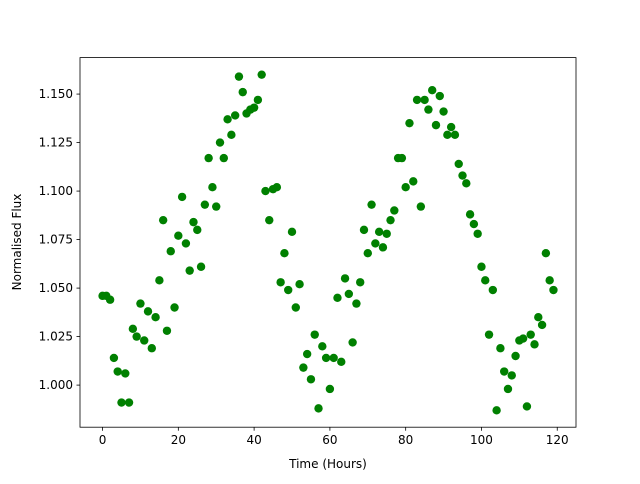  Describe the element at coordinates (56, 288) in the screenshot. I see `y-tick-label: 1.050` at that location.